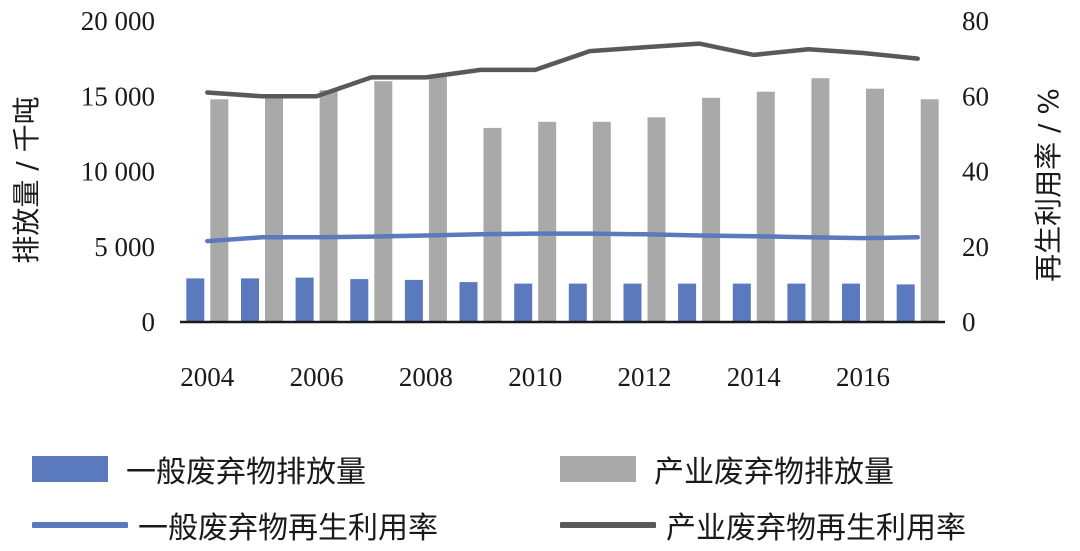 Image resolution: width=1080 pixels, height=551 pixels. I want to click on x-tick-label-2016: 2016, so click(863, 377).